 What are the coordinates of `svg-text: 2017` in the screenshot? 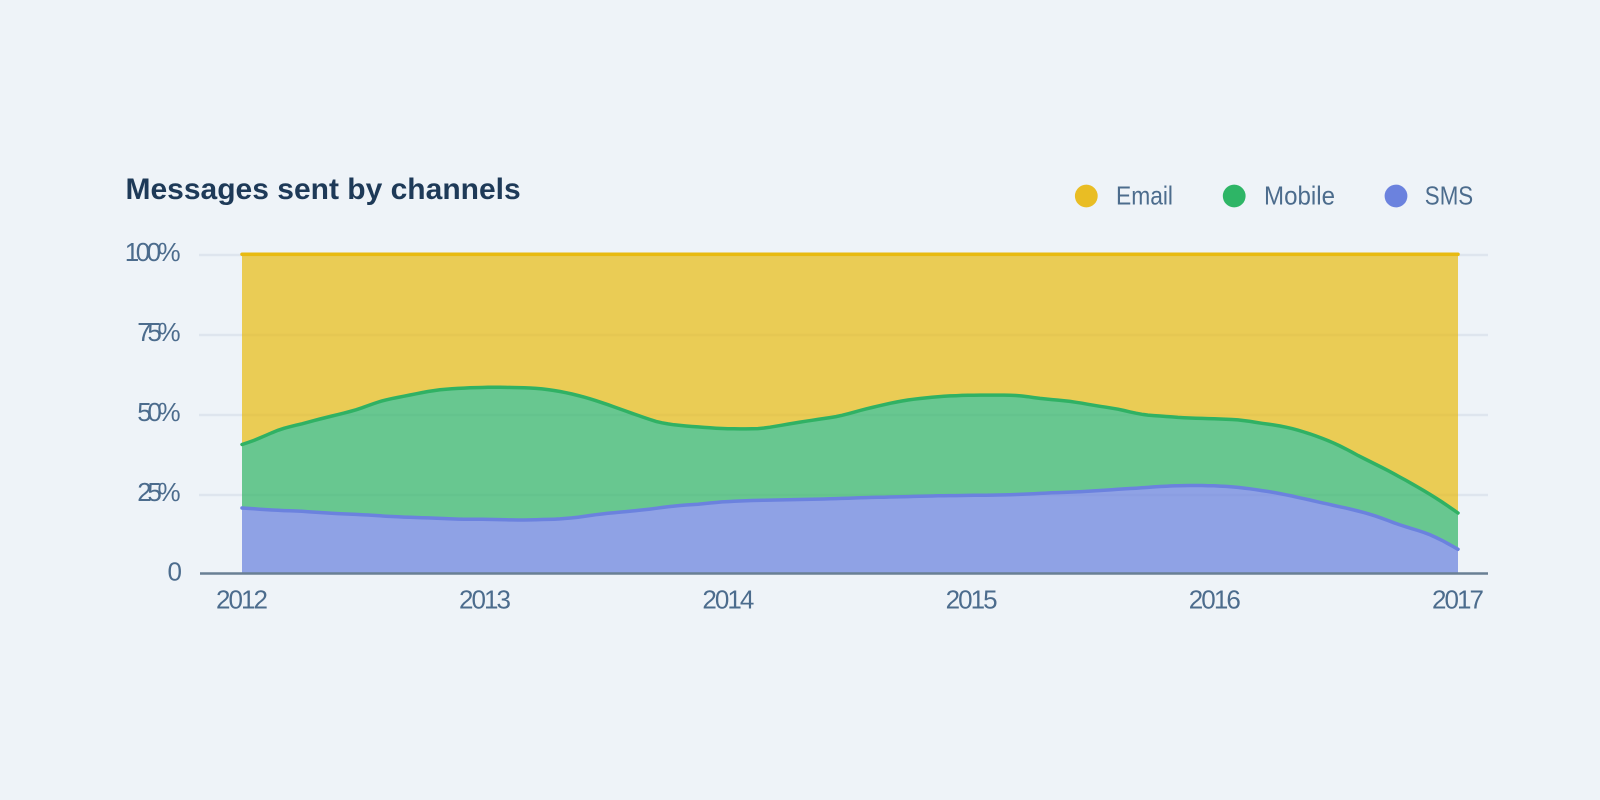 It's located at (1458, 600).